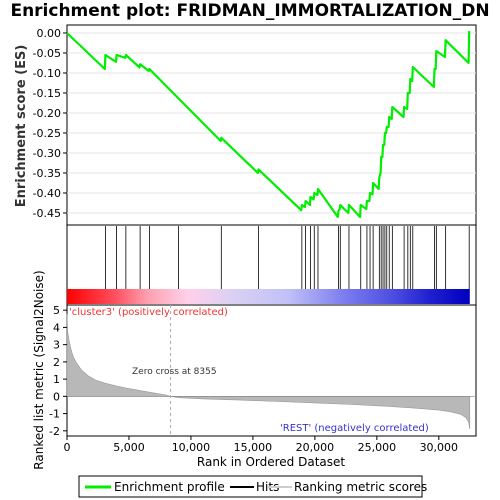 Image resolution: width=500 pixels, height=500 pixels. What do you see at coordinates (47, 153) in the screenshot?
I see `es-y-tick-label: -0.30` at bounding box center [47, 153].